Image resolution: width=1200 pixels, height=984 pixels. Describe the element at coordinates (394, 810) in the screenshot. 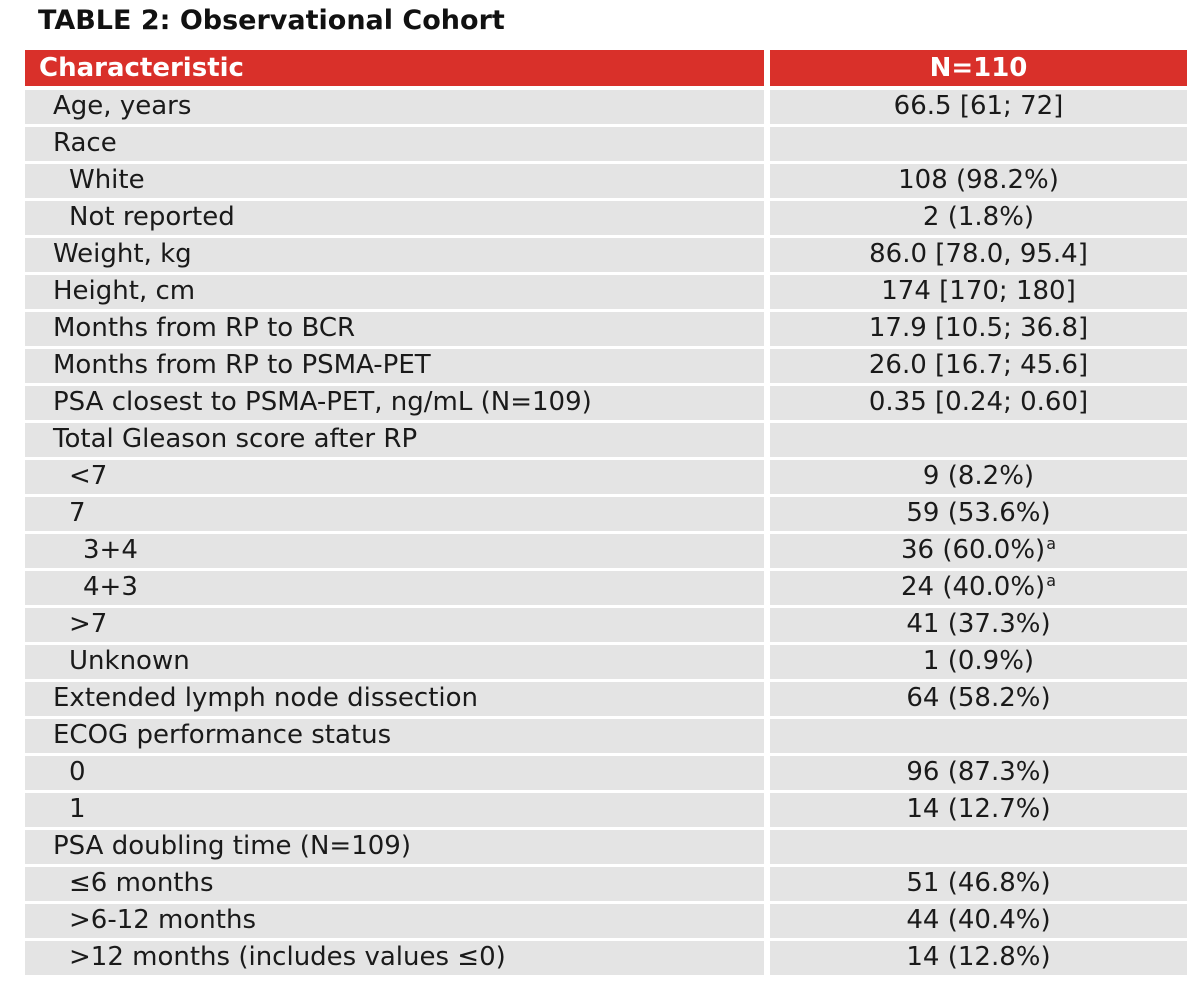

I see `row-label: 1` at that location.